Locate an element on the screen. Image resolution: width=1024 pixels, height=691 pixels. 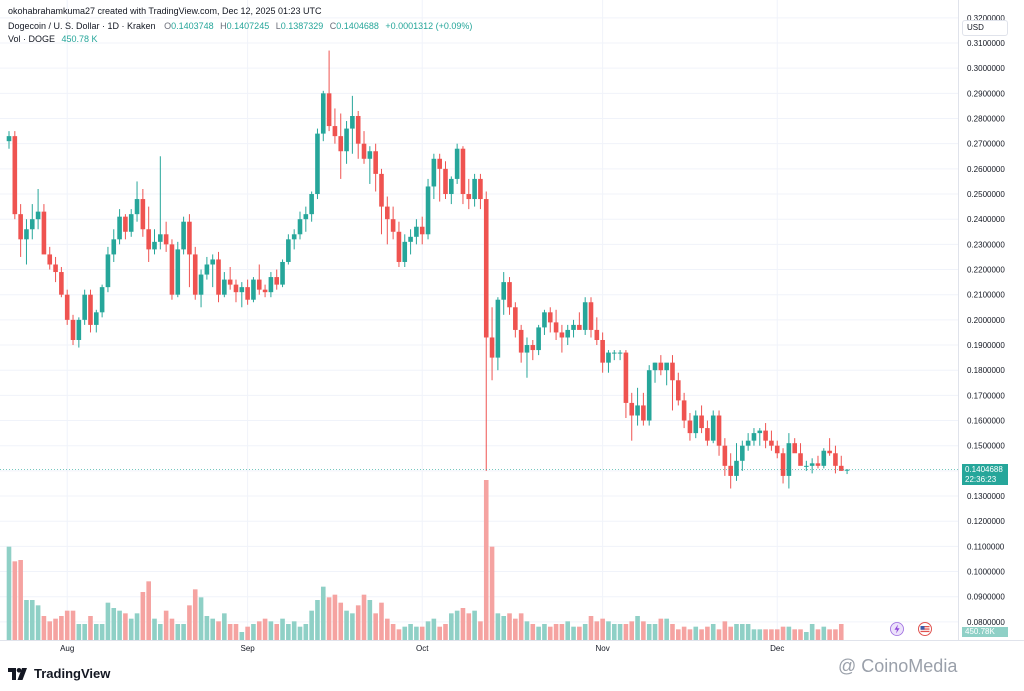
y-tick-label: 0.1800000 is located at coordinates (986, 370).